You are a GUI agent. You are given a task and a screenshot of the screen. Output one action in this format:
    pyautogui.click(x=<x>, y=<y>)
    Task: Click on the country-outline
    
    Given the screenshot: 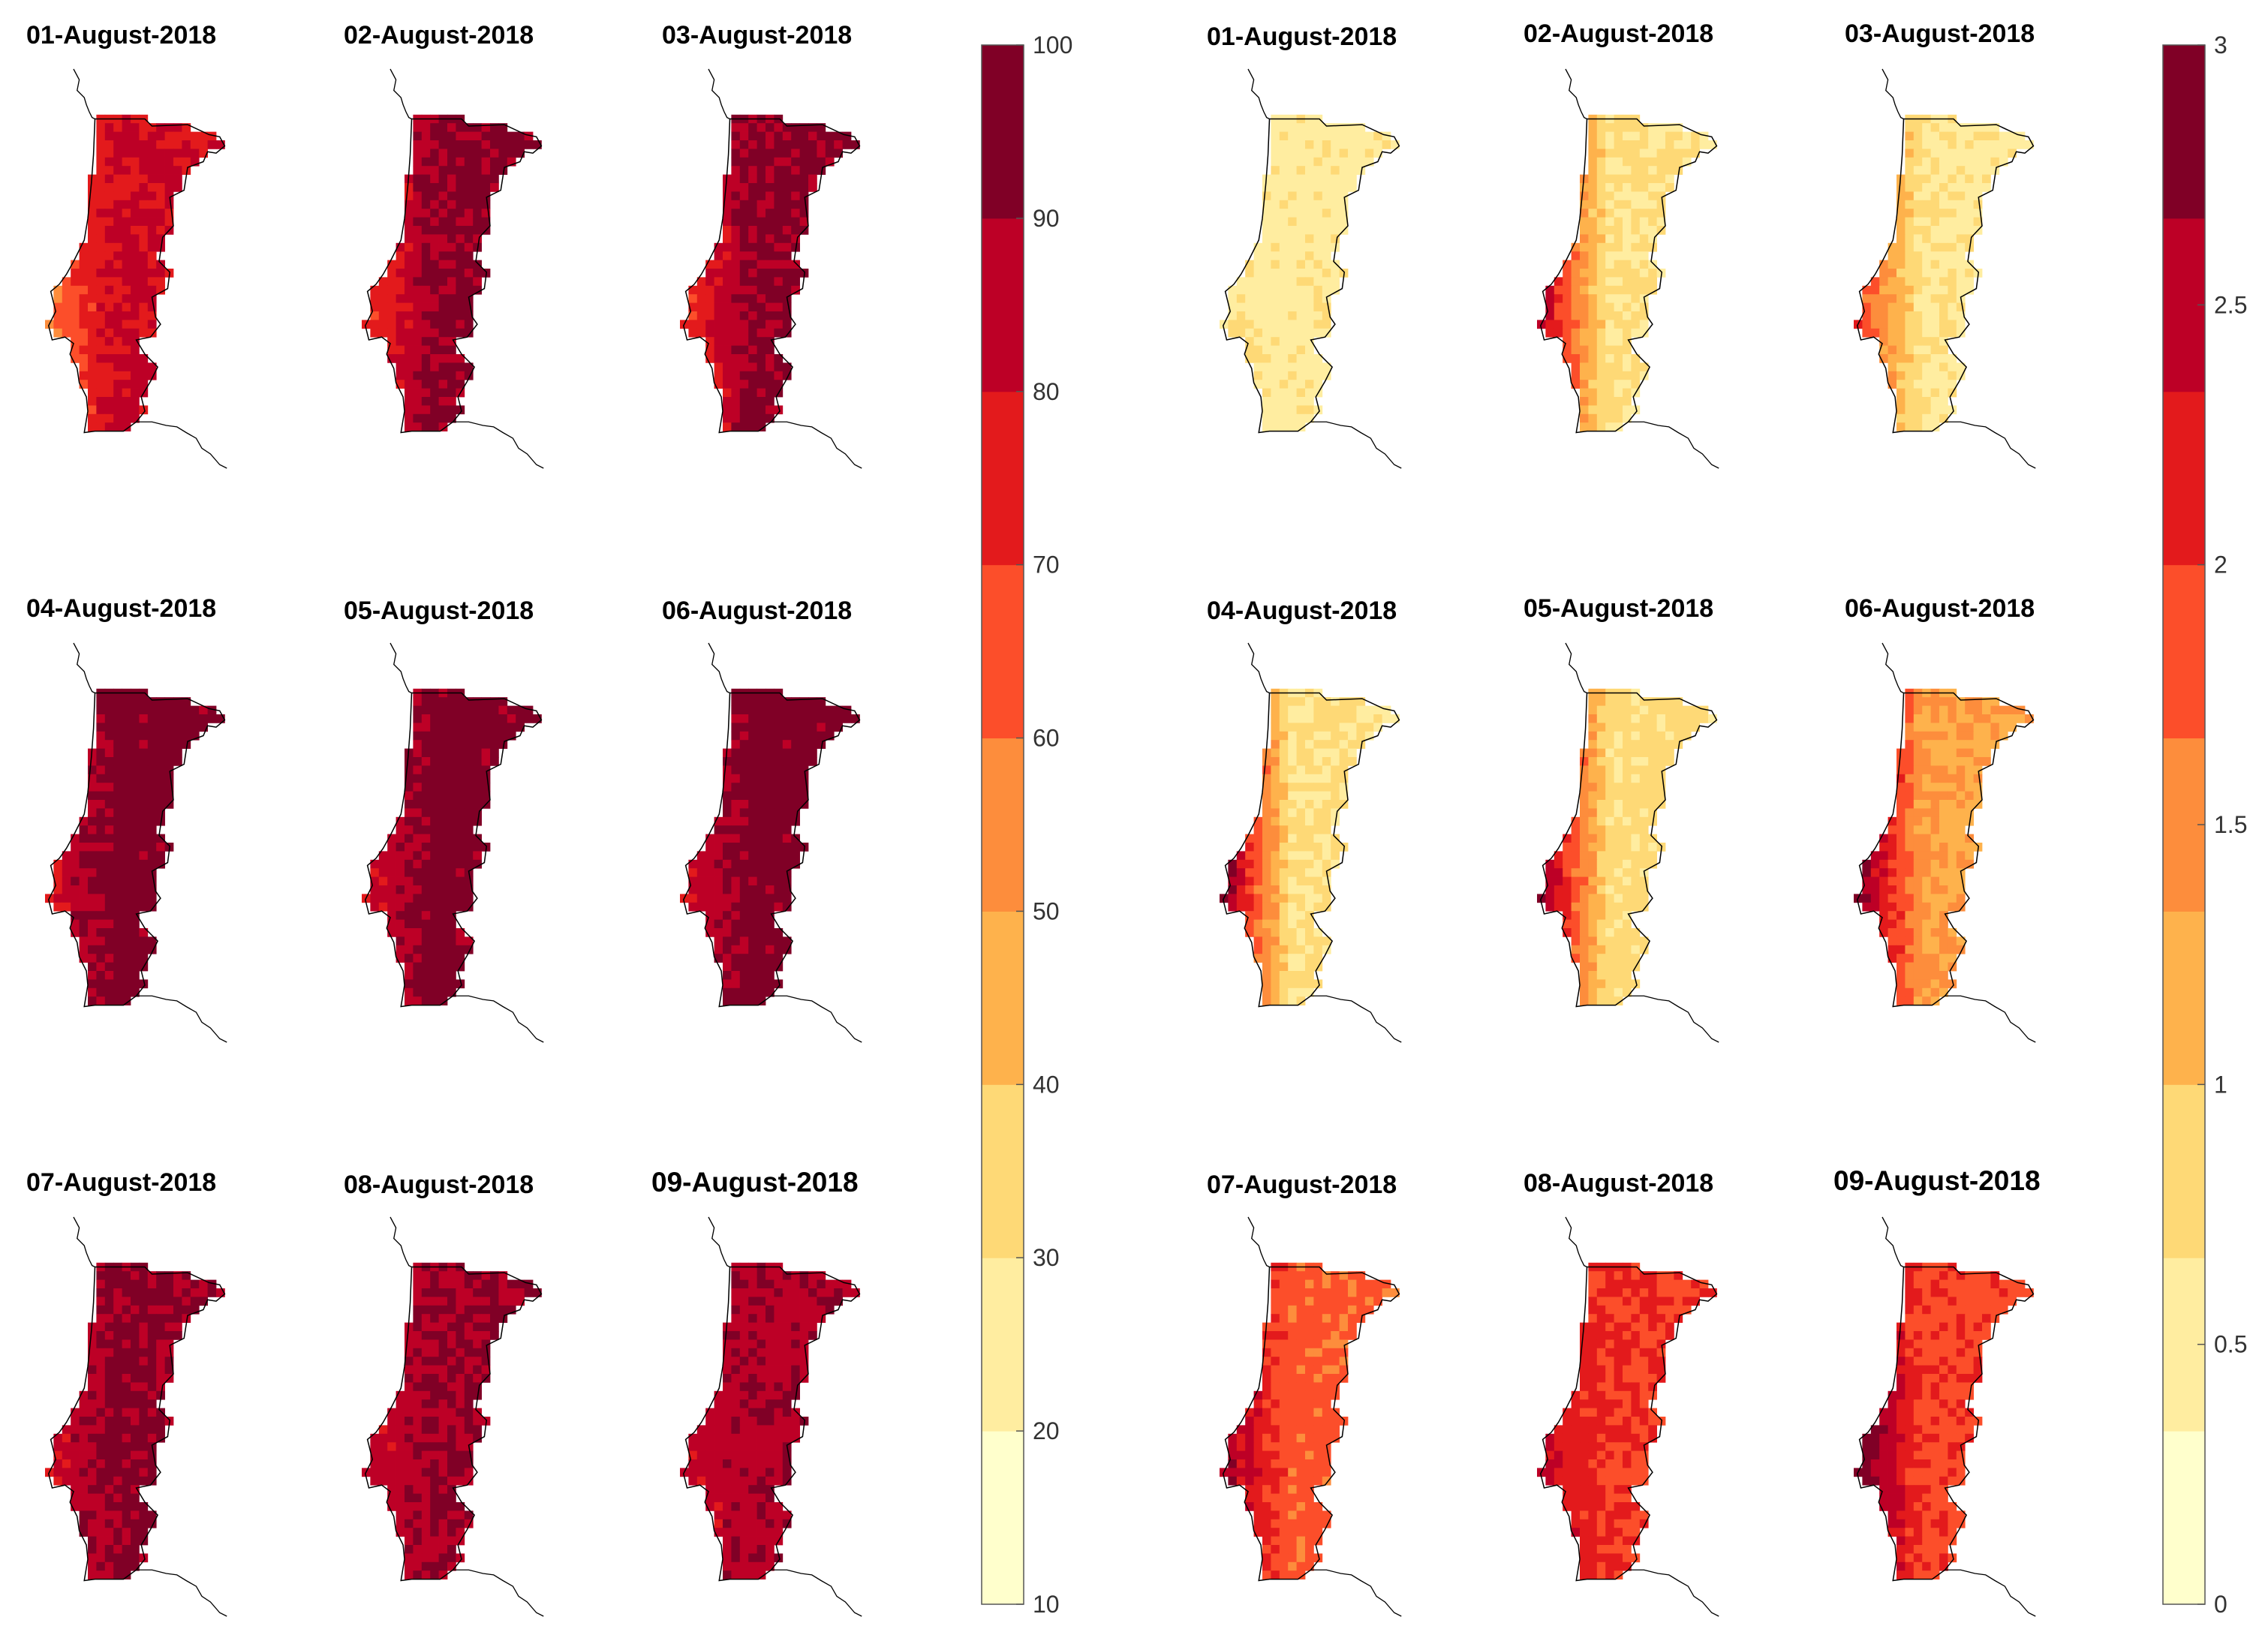 What is the action you would take?
    pyautogui.click(x=1628, y=276)
    